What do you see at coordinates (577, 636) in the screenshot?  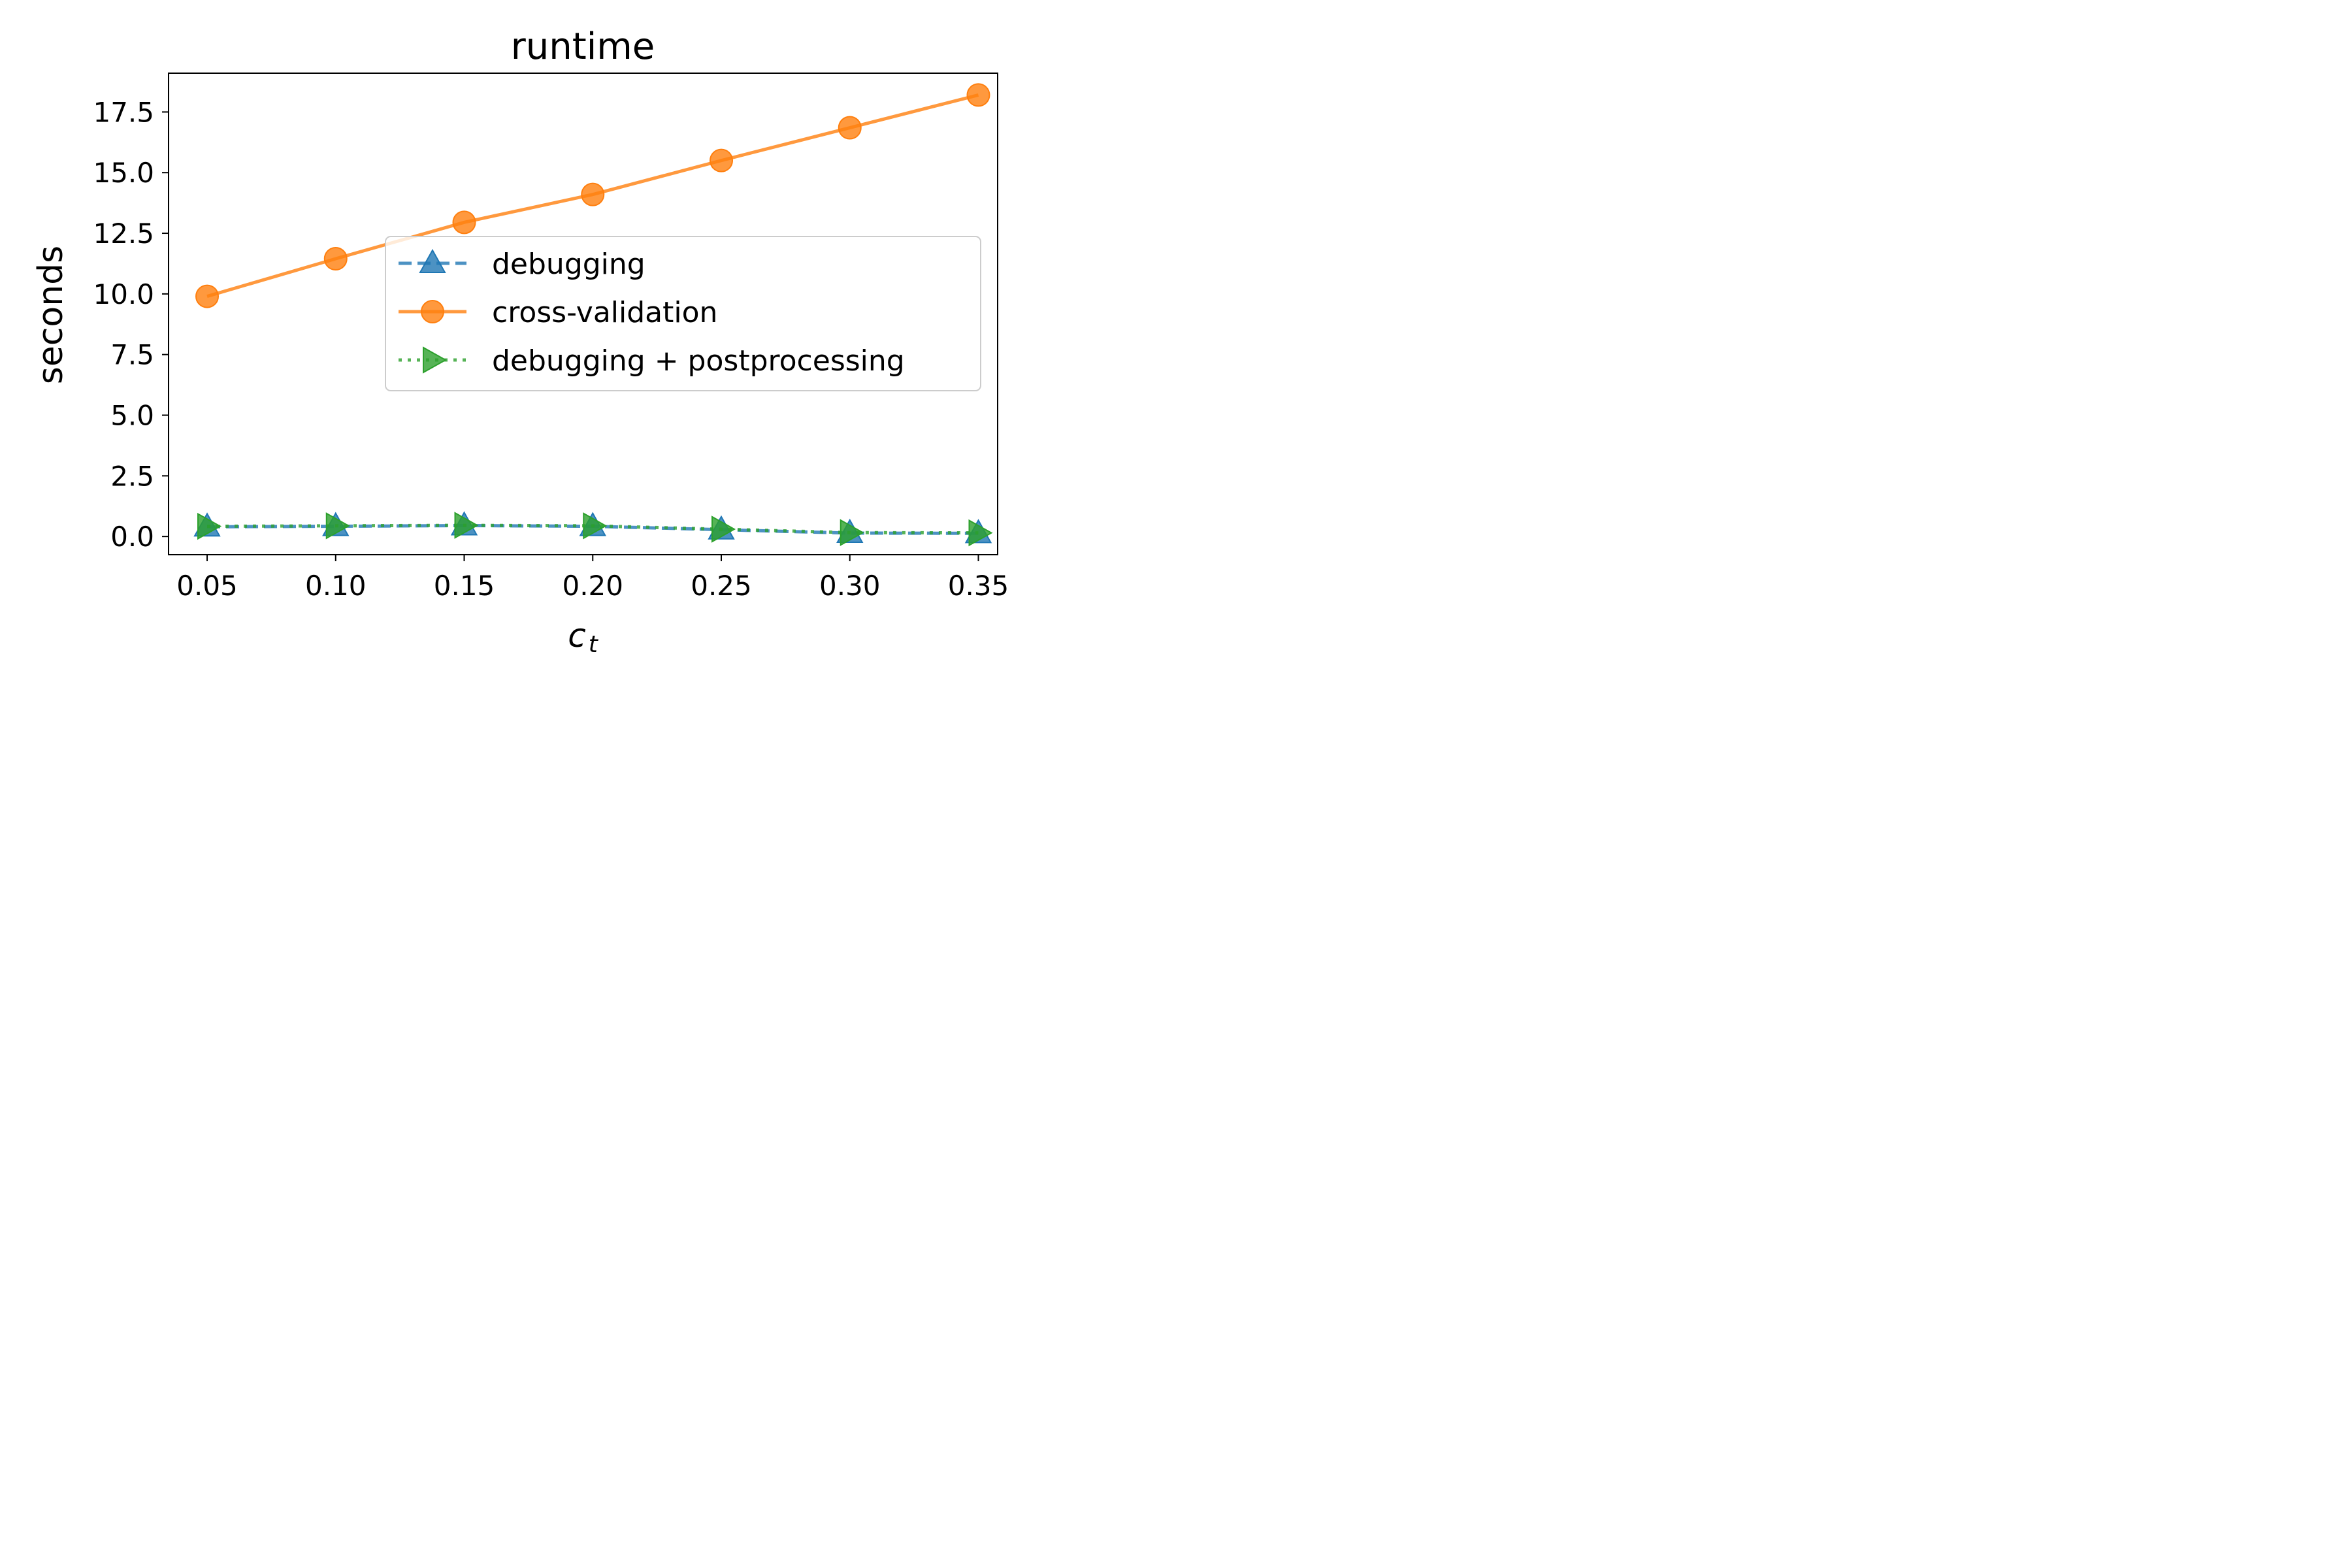 I see `x-axis-label-main: c` at bounding box center [577, 636].